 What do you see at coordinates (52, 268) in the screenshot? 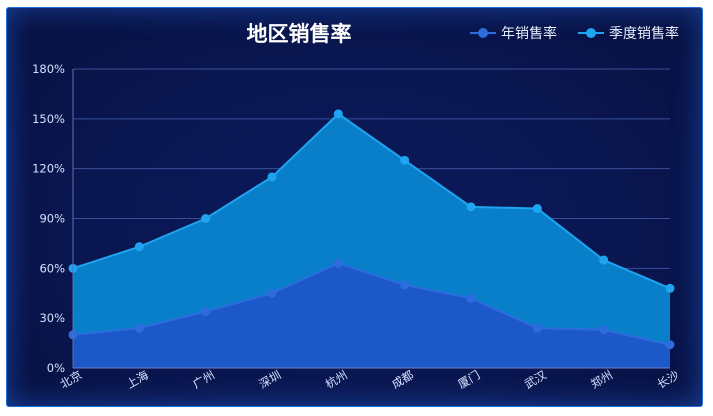
I see `y-tick-label: 60%` at bounding box center [52, 268].